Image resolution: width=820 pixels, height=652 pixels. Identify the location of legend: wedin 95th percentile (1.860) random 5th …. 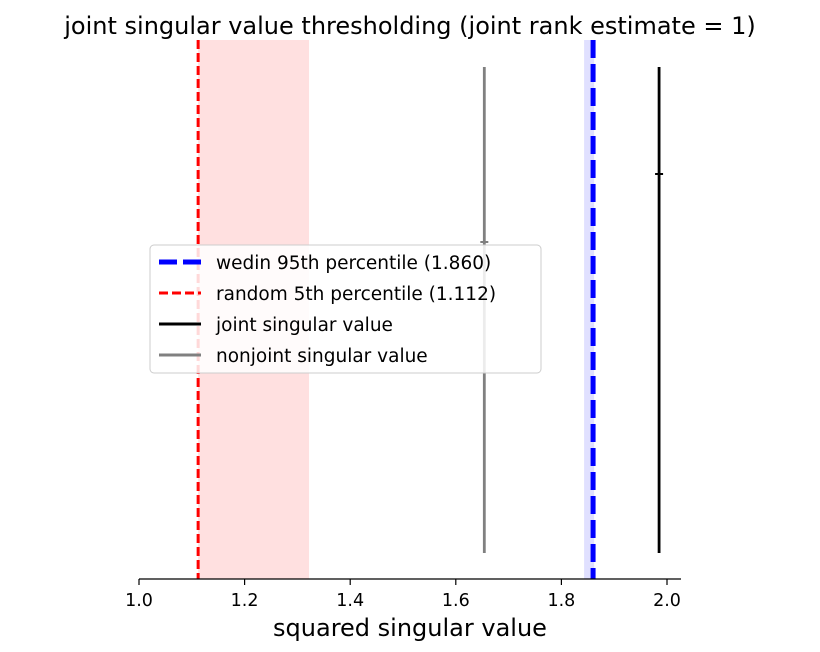
(345, 309).